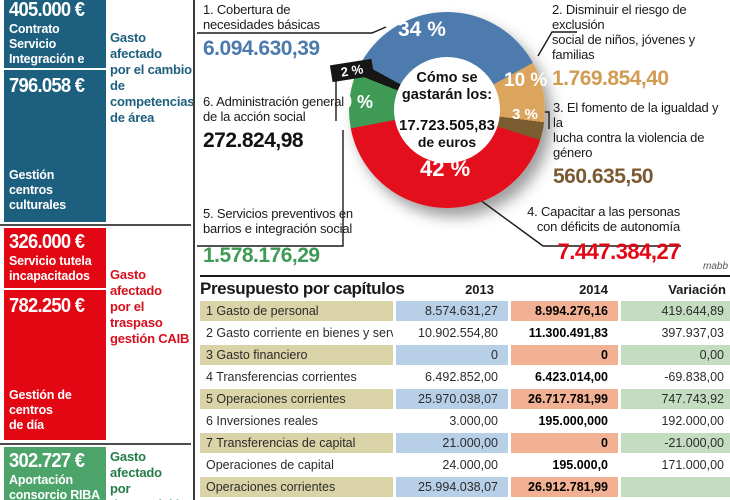  Describe the element at coordinates (47, 10) in the screenshot. I see `amount-value: 405.000 €` at that location.